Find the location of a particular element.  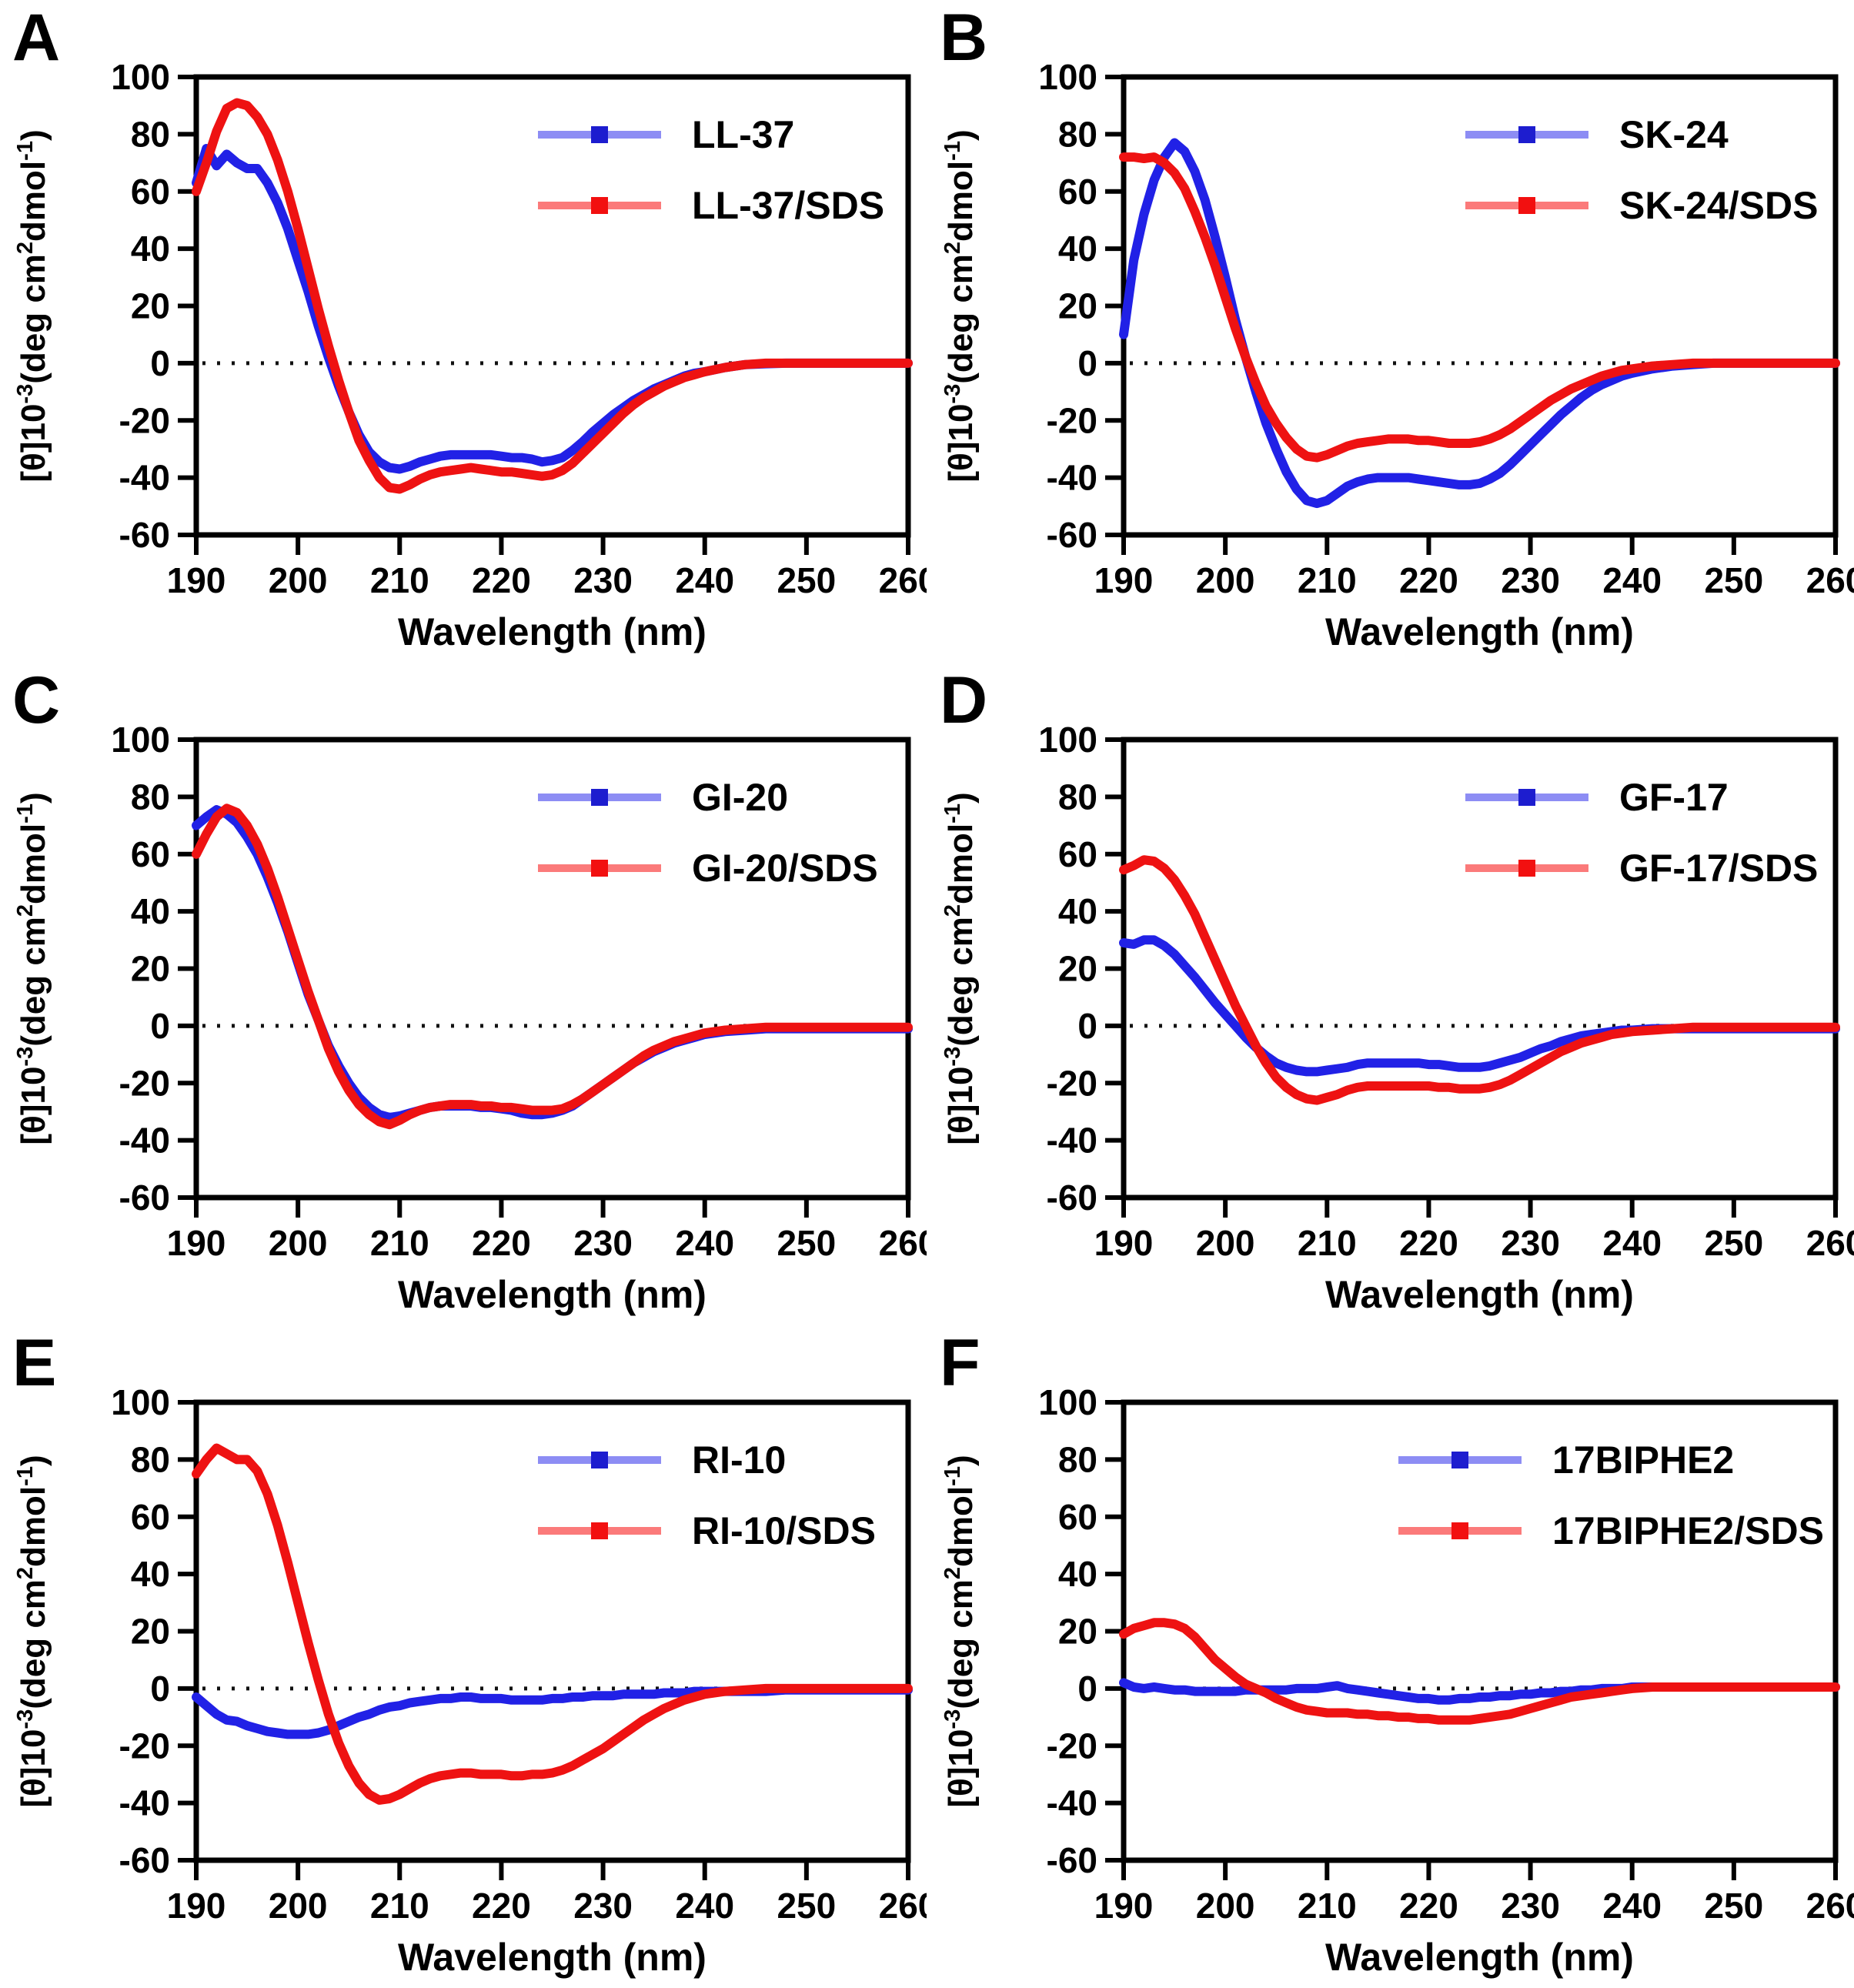

panel-b-label: B is located at coordinates (964, 38).